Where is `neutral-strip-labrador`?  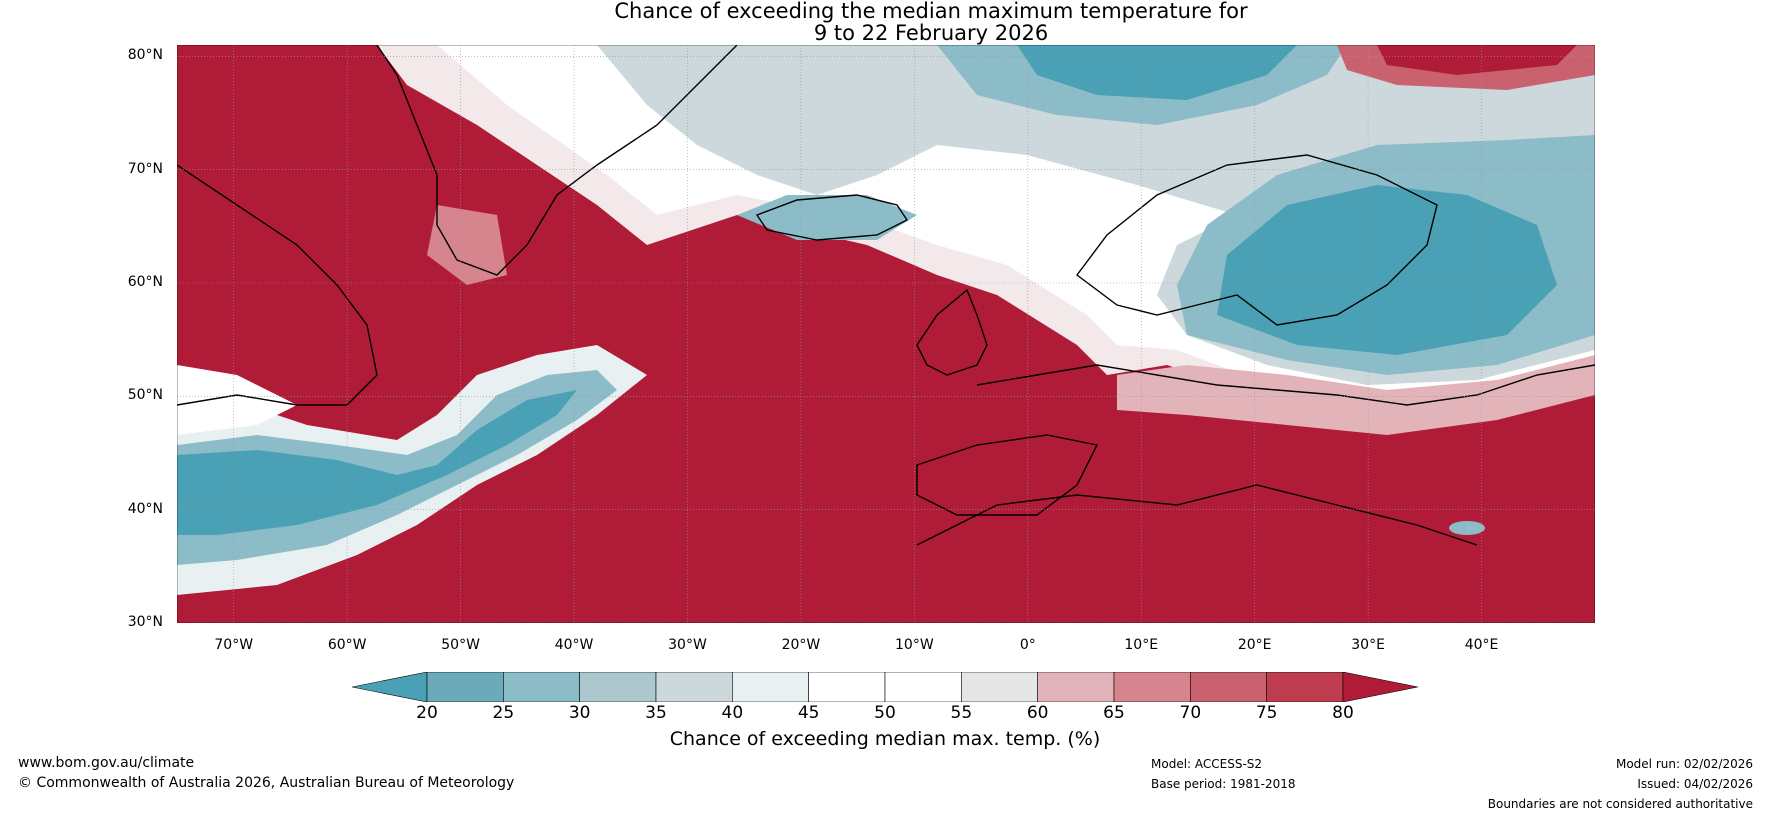 neutral-strip-labrador is located at coordinates (237, 400).